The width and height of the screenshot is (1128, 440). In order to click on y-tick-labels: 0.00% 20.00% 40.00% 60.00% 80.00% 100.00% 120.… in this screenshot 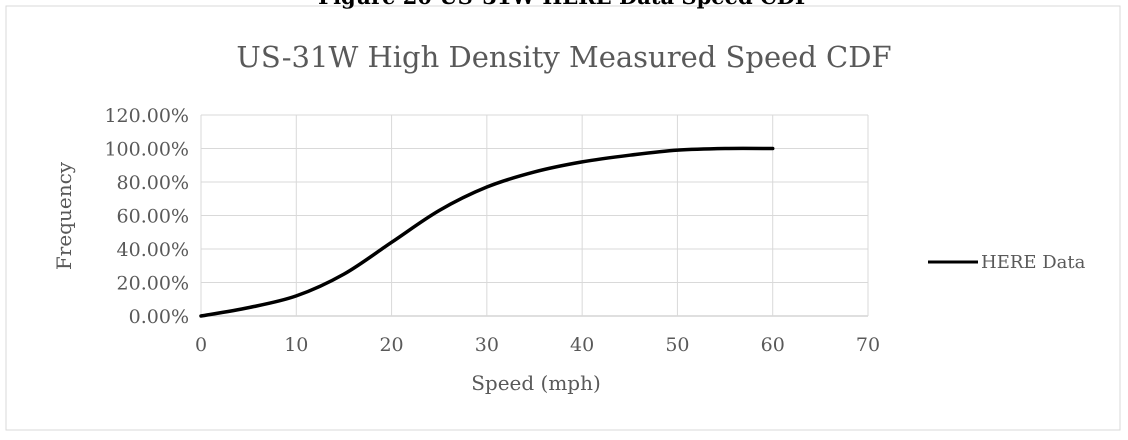, I will do `click(146, 216)`.